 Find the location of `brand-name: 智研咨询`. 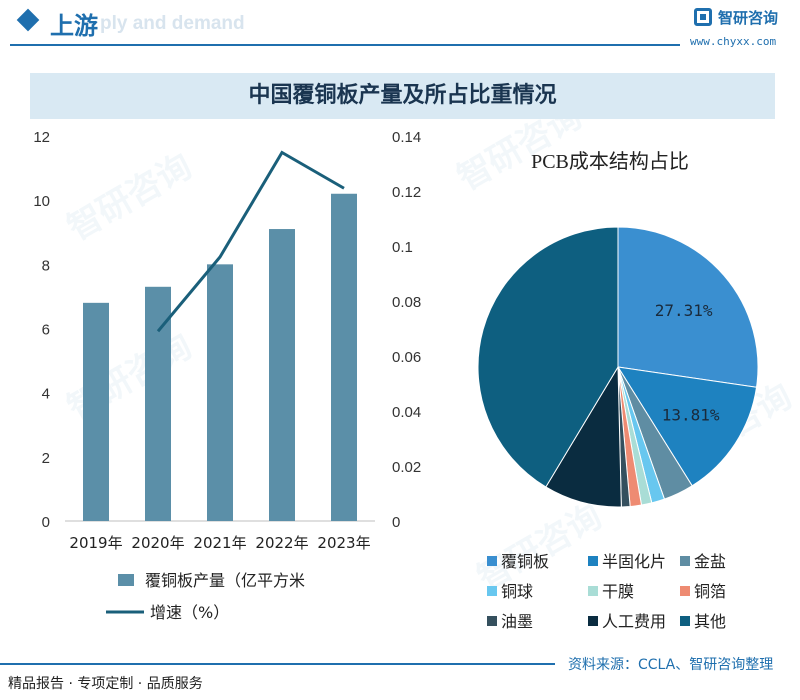

brand-name: 智研咨询 is located at coordinates (748, 18).